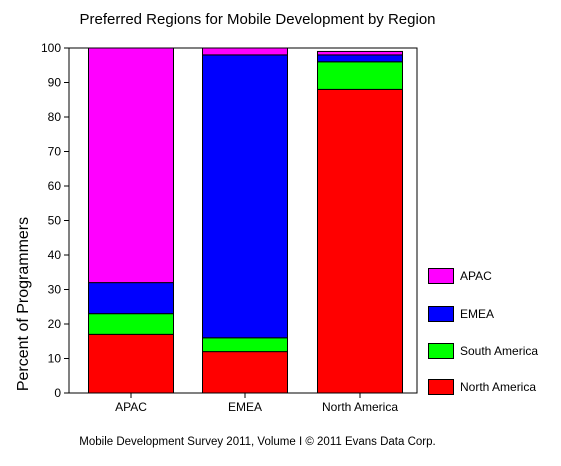 The width and height of the screenshot is (561, 466). I want to click on legend-label-north-america: North America, so click(498, 387).